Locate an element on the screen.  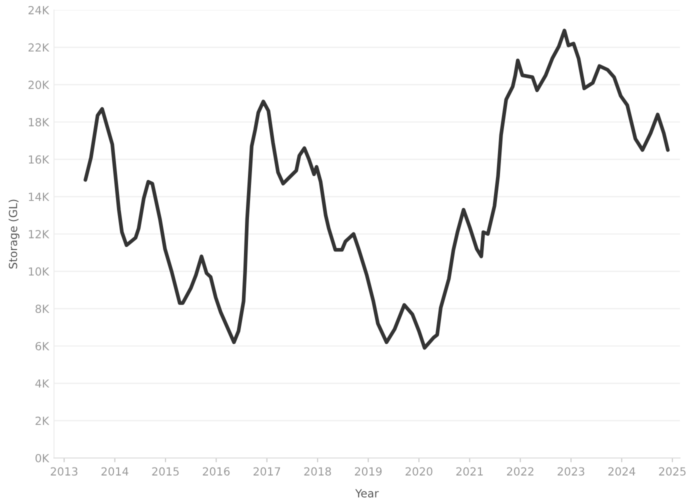
y-tick-label: 18K is located at coordinates (39, 122).